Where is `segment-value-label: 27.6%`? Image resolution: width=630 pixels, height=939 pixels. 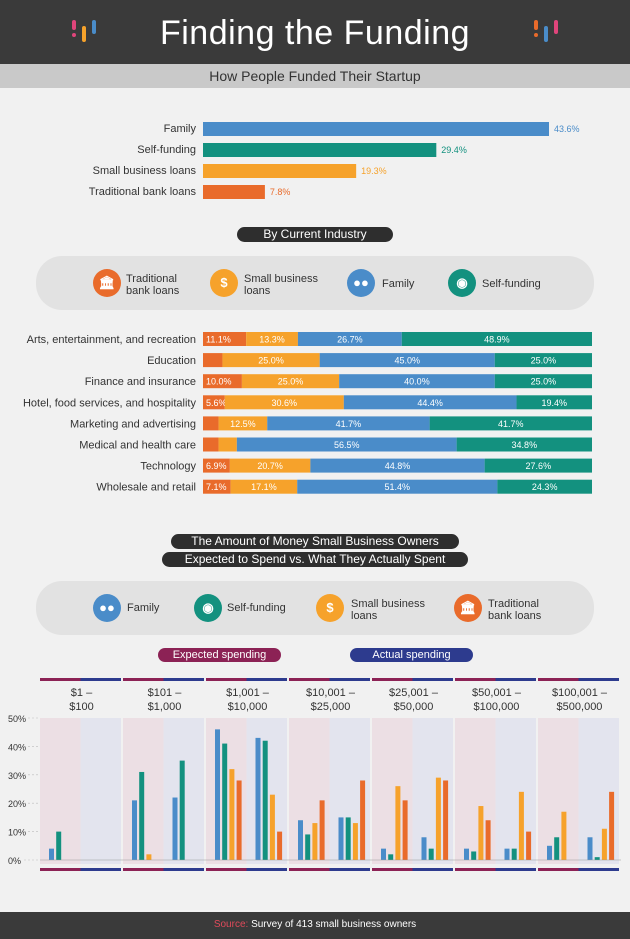
segment-value-label: 27.6% is located at coordinates (539, 466).